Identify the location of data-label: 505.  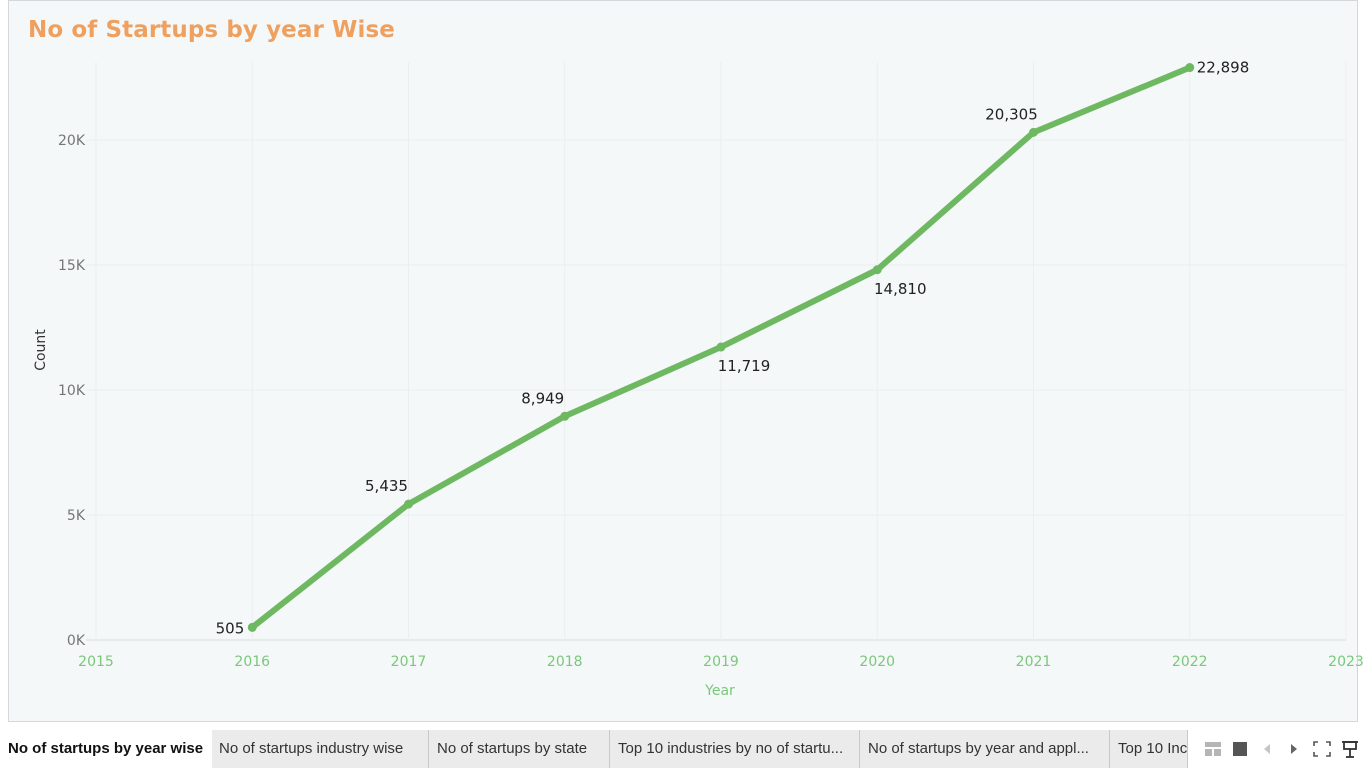
(230, 628).